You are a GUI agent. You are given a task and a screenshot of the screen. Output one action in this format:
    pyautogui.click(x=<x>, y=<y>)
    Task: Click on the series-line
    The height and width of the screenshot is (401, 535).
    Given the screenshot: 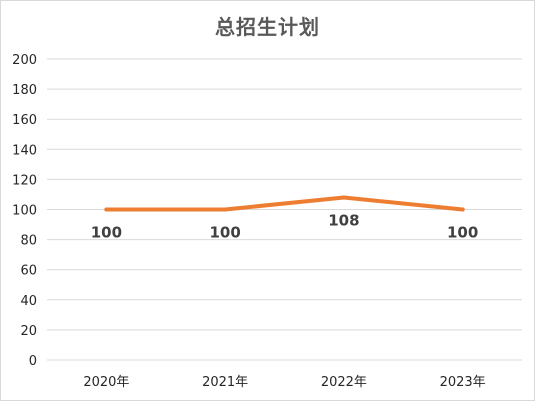 What is the action you would take?
    pyautogui.click(x=284, y=203)
    